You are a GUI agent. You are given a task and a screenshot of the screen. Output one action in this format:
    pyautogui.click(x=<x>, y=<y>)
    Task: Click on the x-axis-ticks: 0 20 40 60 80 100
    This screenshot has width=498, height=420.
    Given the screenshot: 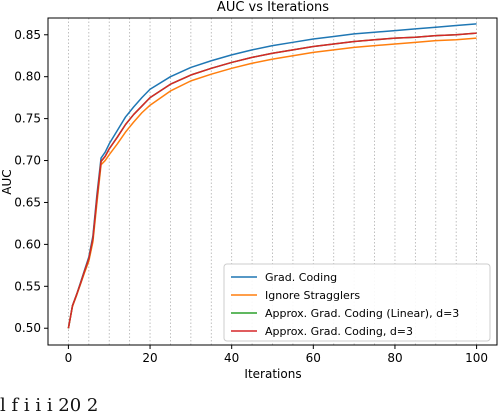 What is the action you would take?
    pyautogui.click(x=276, y=355)
    